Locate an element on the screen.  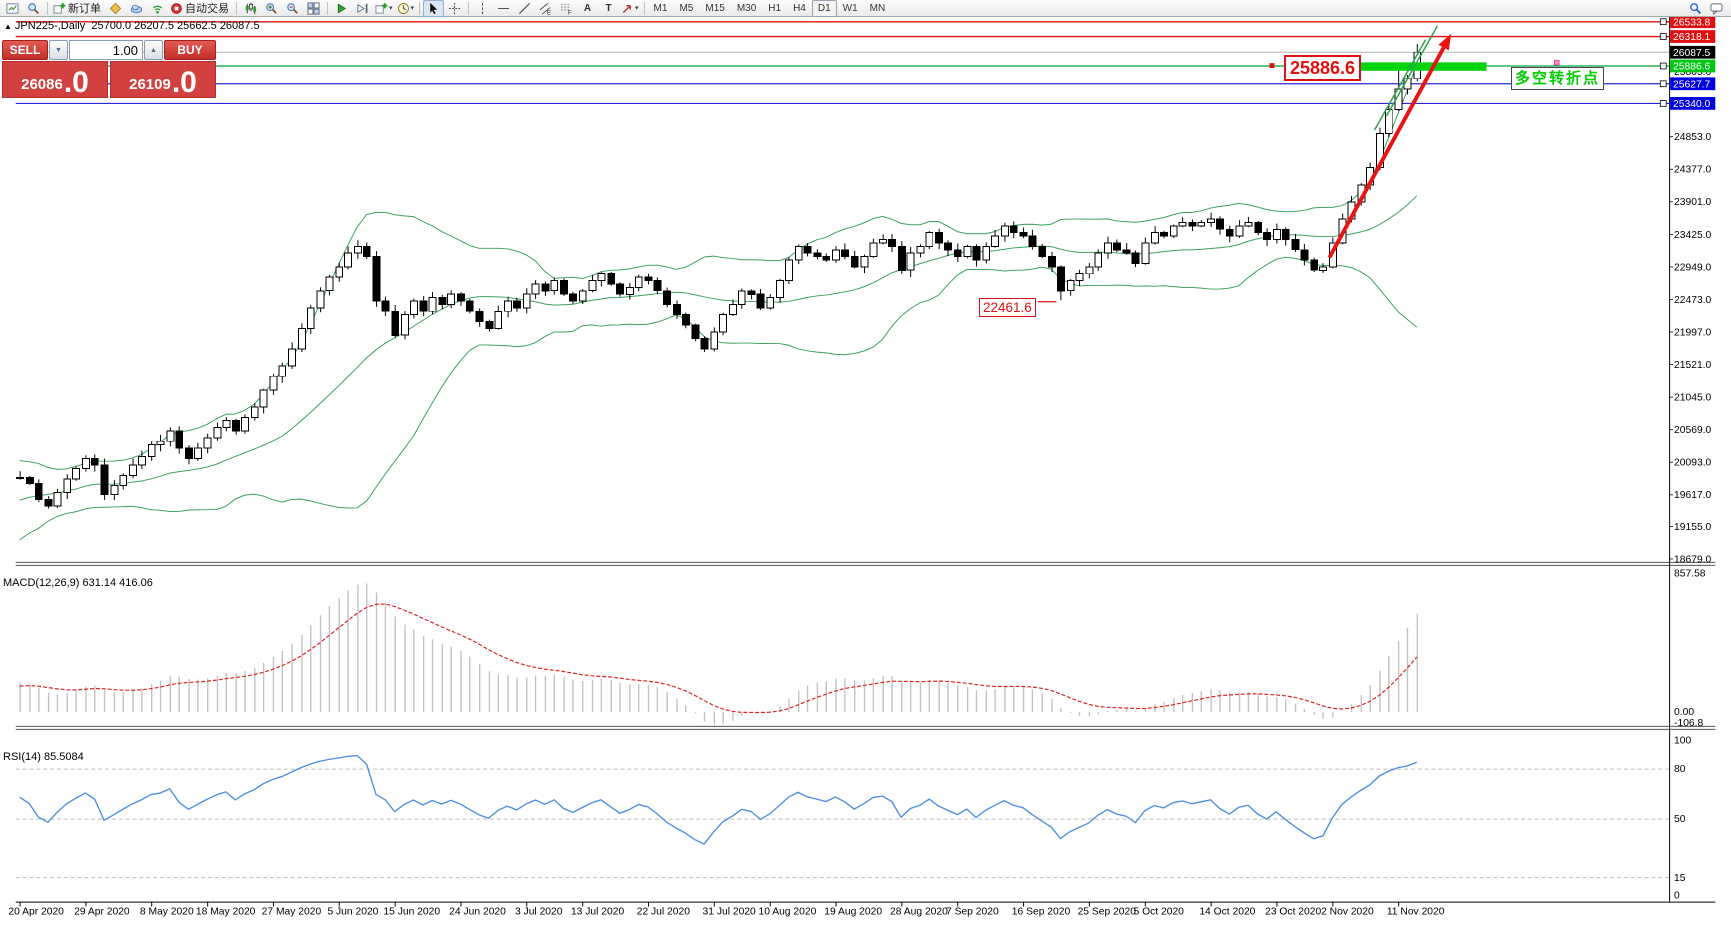
date-axis-label: 20 Apr 2020 is located at coordinates (36, 911).